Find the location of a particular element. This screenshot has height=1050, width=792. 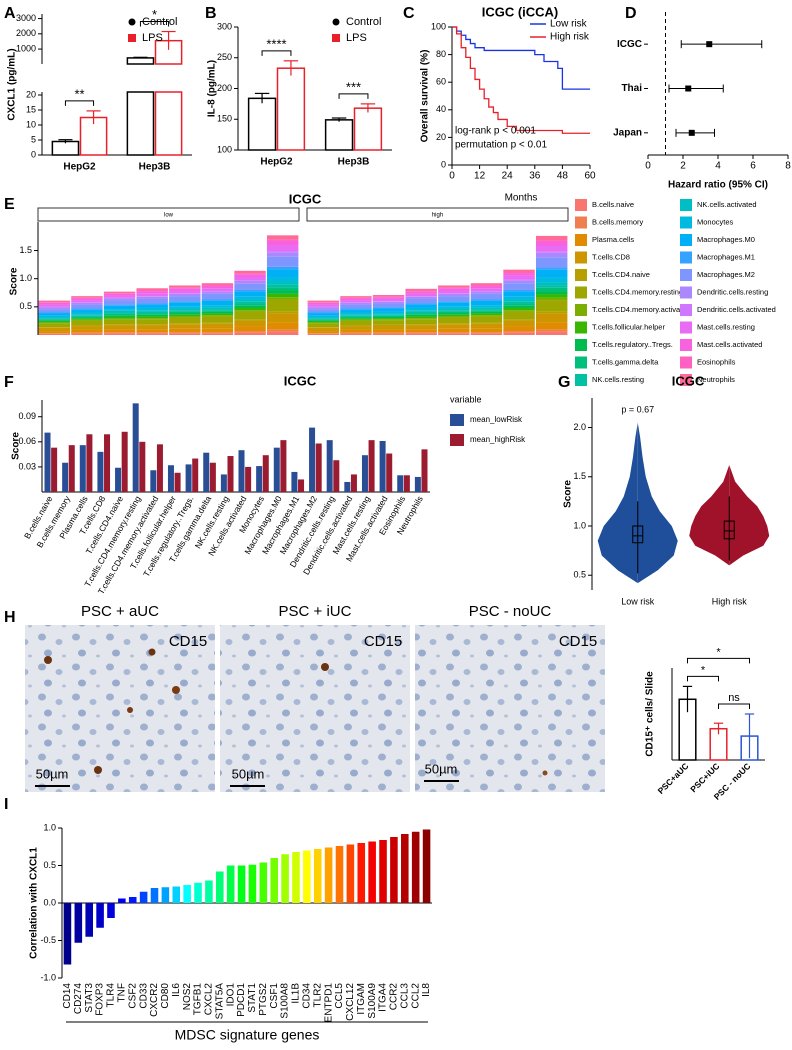

x-tick-label: CSF1 is located at coordinates (274, 996).